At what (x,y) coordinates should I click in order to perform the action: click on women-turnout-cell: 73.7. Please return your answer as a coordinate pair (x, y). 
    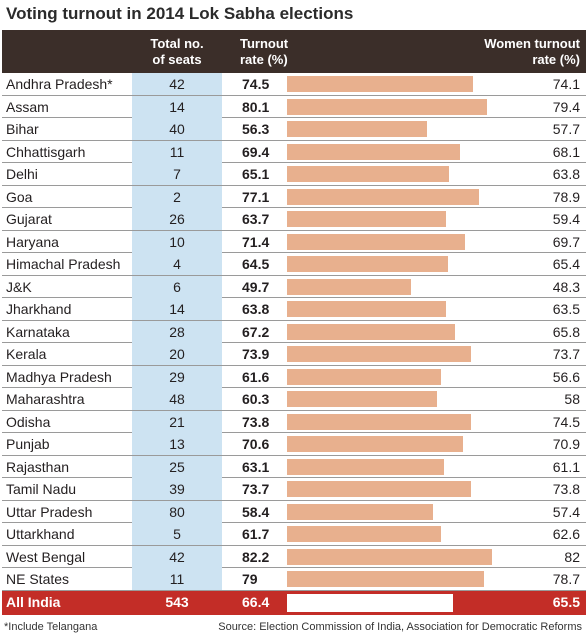
    Looking at the image, I should click on (566, 354).